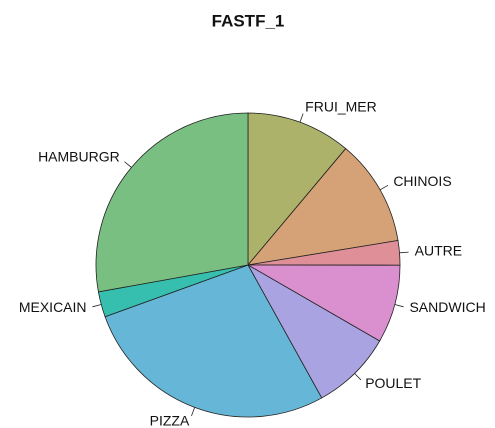 The image size is (495, 428). What do you see at coordinates (393, 383) in the screenshot?
I see `slice-label: POULET` at bounding box center [393, 383].